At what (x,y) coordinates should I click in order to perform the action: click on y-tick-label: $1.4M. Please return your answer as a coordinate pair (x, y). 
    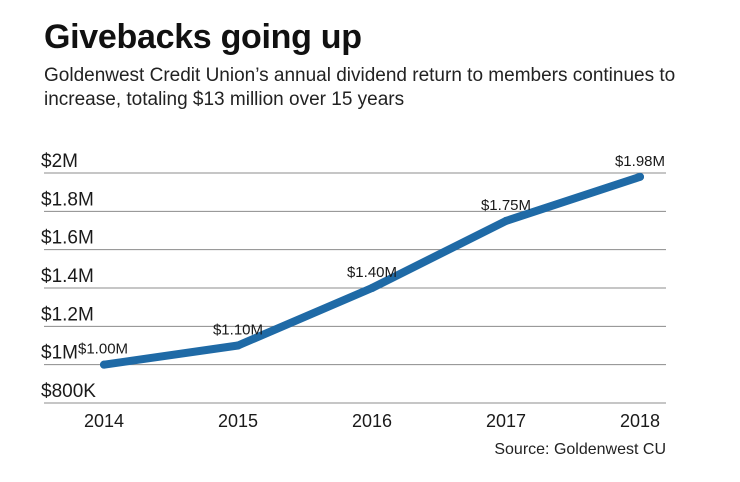
    Looking at the image, I should click on (67, 276).